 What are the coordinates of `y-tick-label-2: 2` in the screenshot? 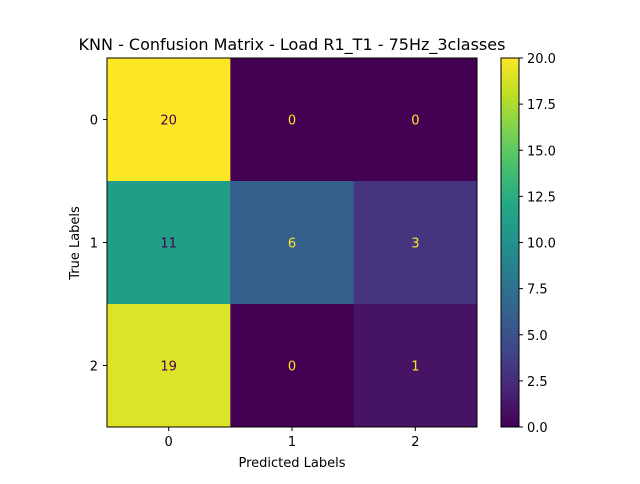 It's located at (94, 367).